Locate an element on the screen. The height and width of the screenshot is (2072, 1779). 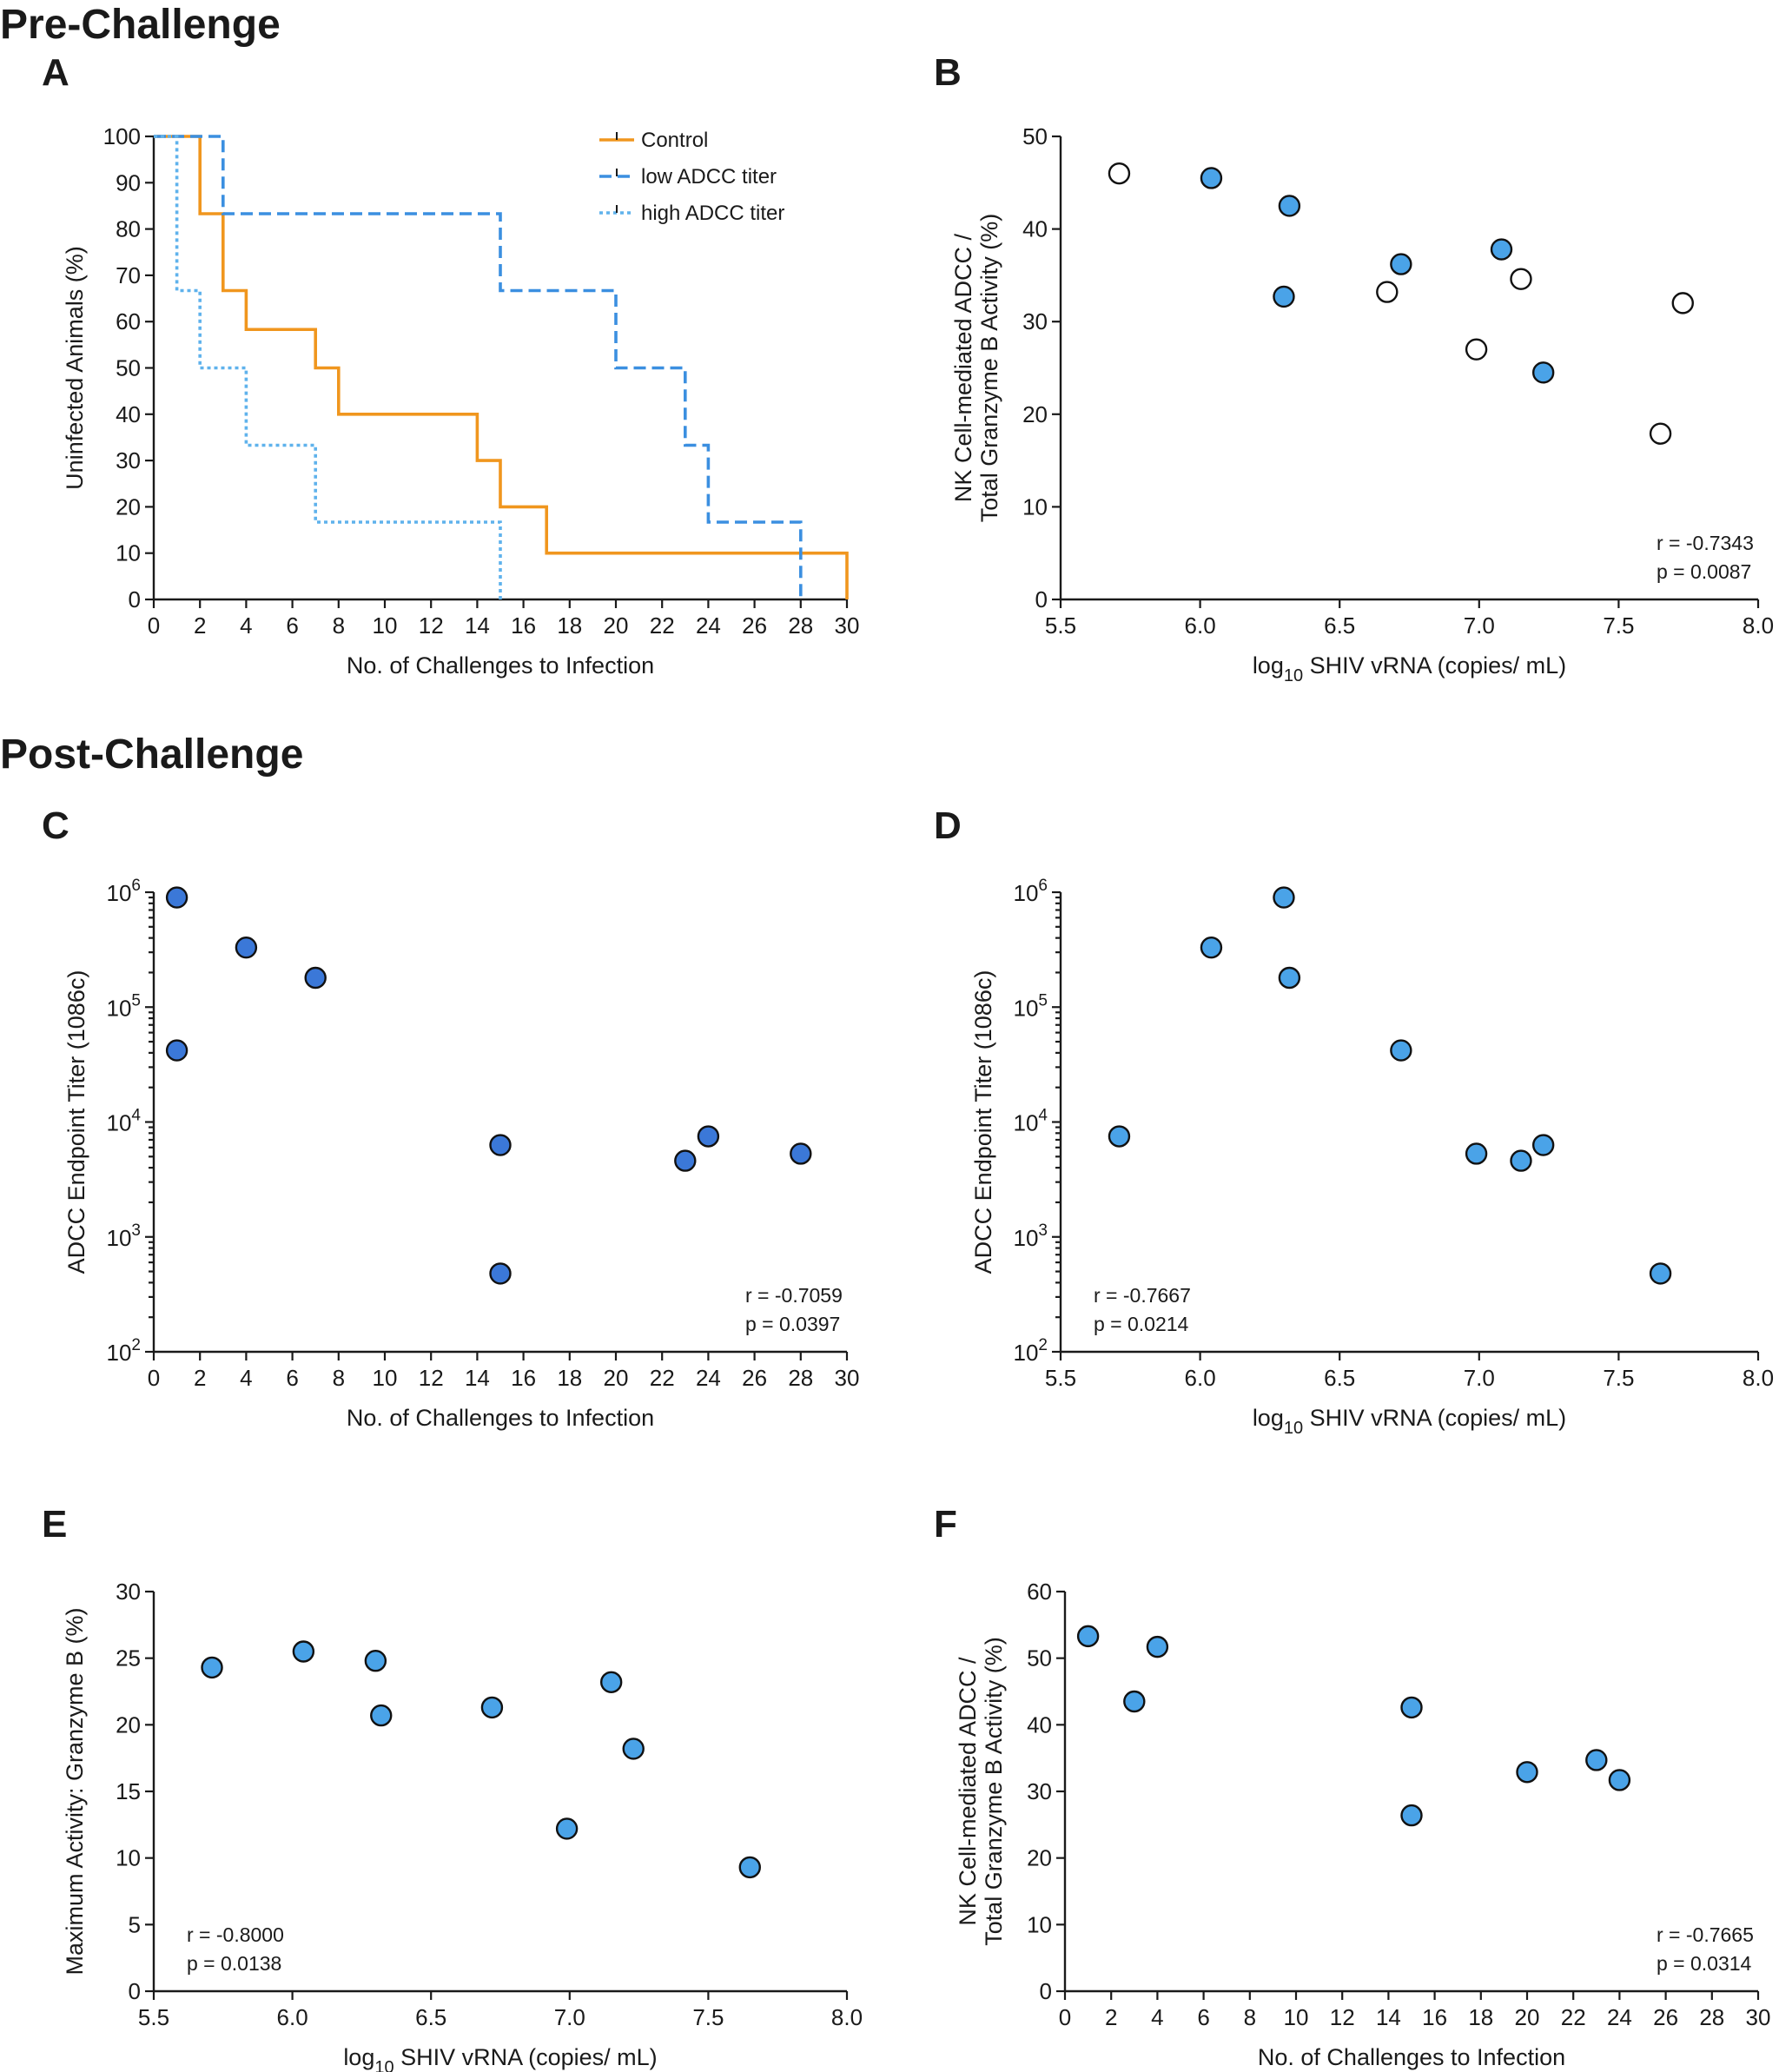
x-tick-label: 0 is located at coordinates (154, 1378).